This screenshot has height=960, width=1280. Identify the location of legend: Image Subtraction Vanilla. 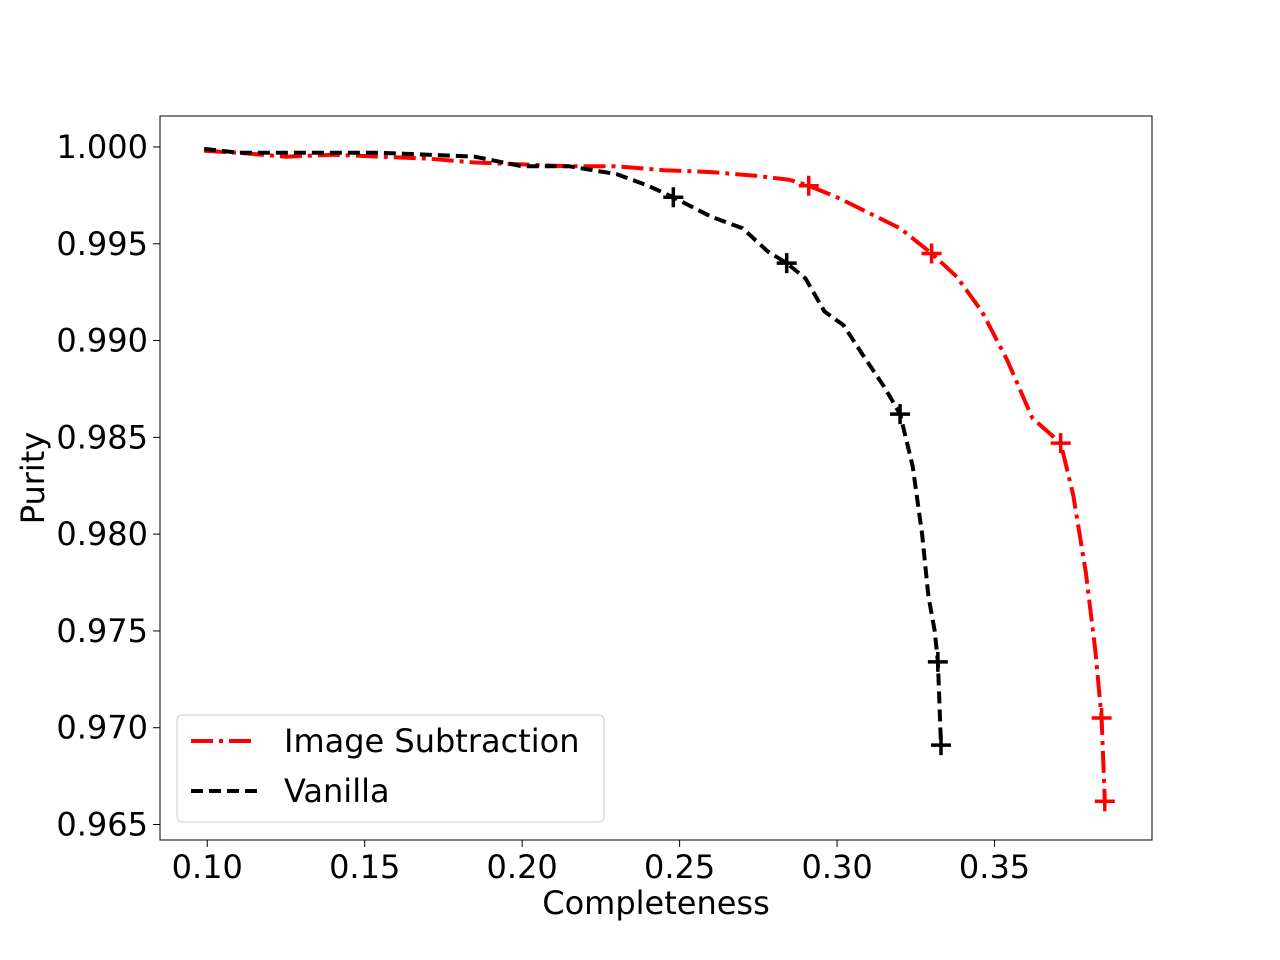
(390, 768).